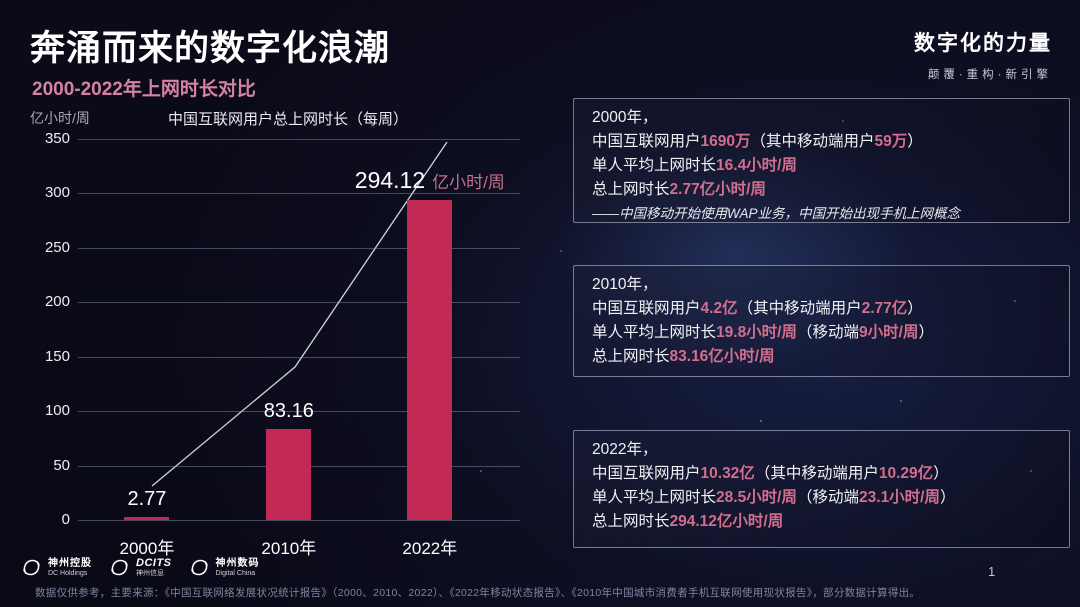 Image resolution: width=1080 pixels, height=607 pixels. What do you see at coordinates (289, 548) in the screenshot?
I see `x-tick-label: 2010年` at bounding box center [289, 548].